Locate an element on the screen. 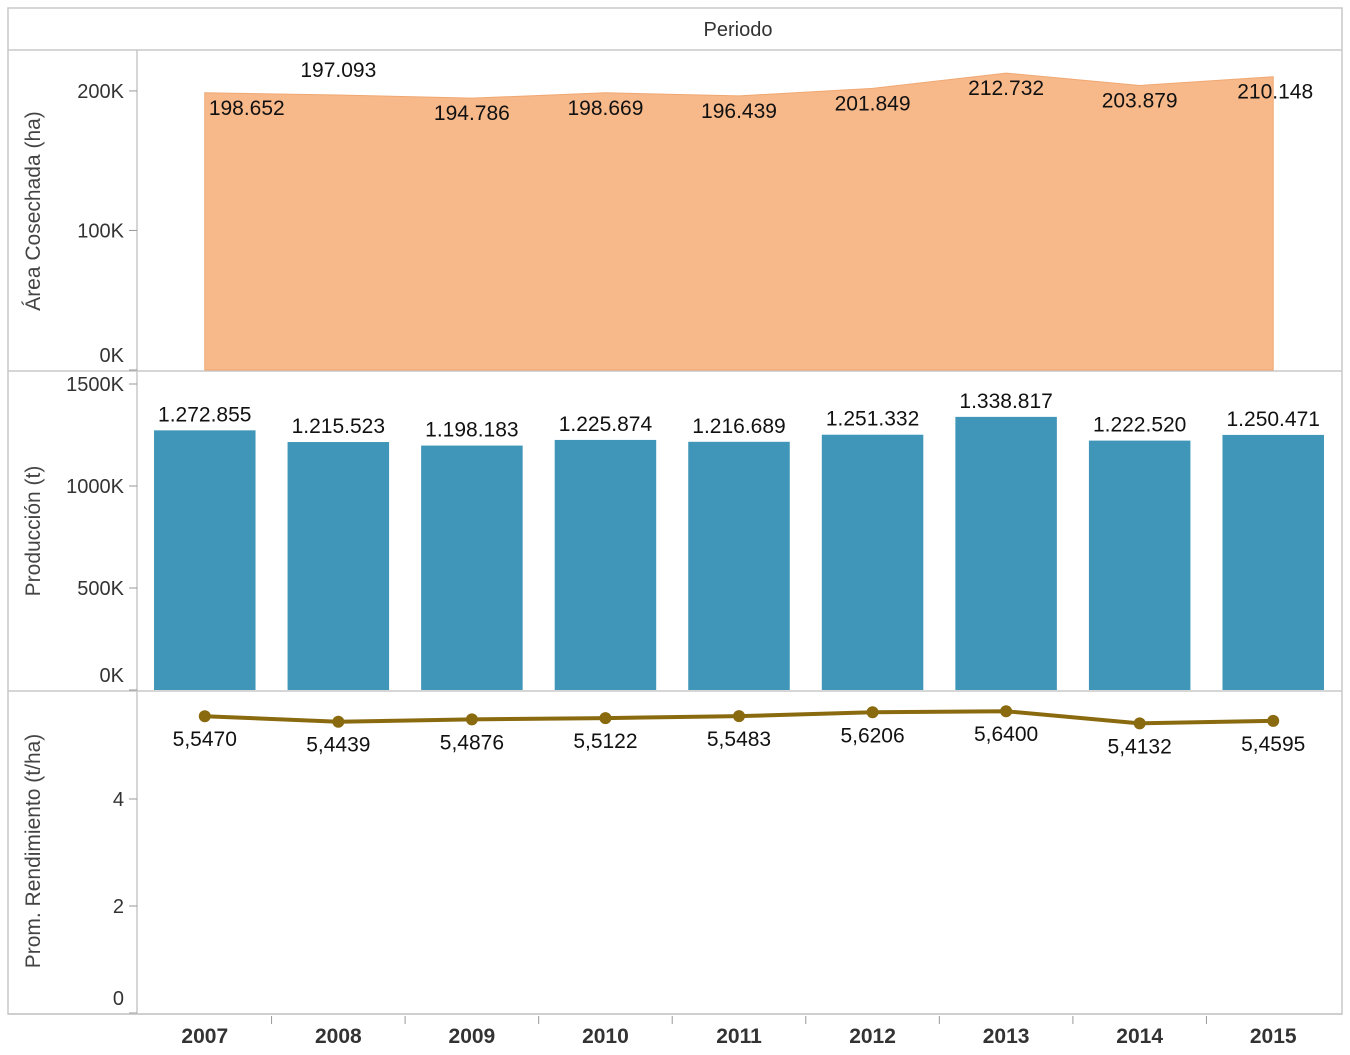  area-data-label: 201.849 is located at coordinates (873, 103).